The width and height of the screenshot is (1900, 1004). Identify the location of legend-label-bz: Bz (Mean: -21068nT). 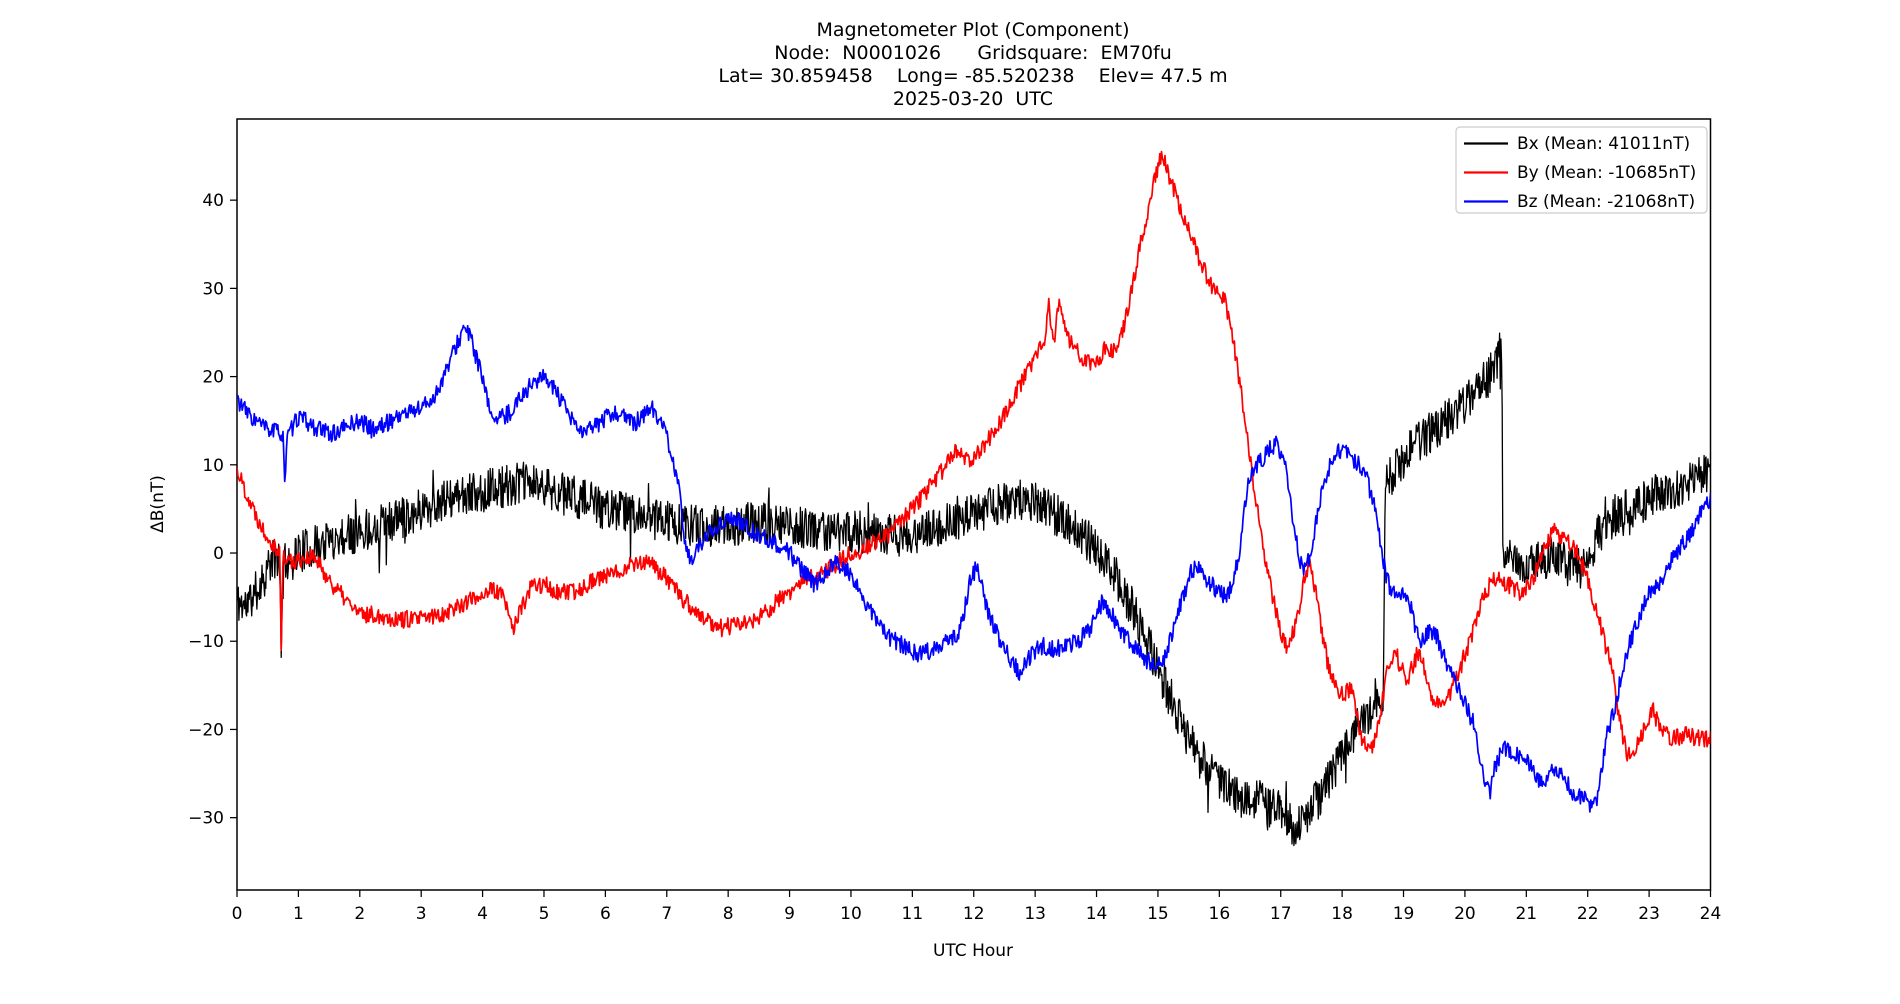
(1606, 202).